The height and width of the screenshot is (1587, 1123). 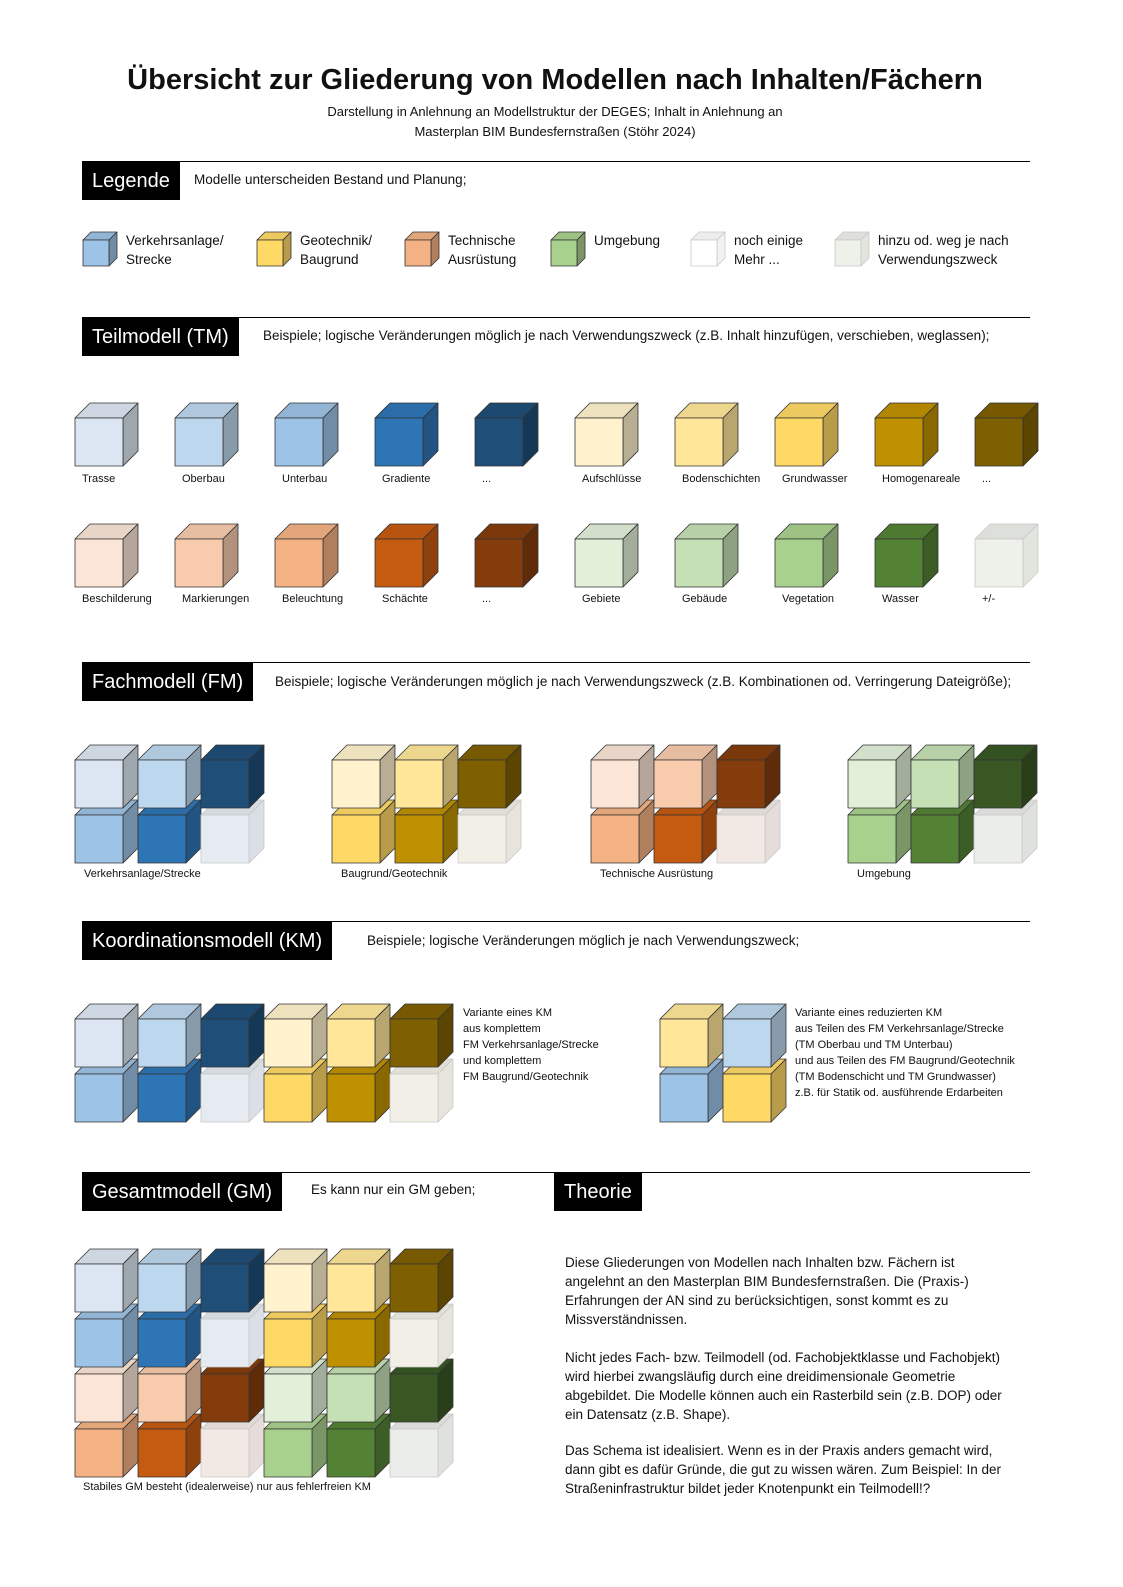 What do you see at coordinates (99, 479) in the screenshot?
I see `tm-label-1: Trasse` at bounding box center [99, 479].